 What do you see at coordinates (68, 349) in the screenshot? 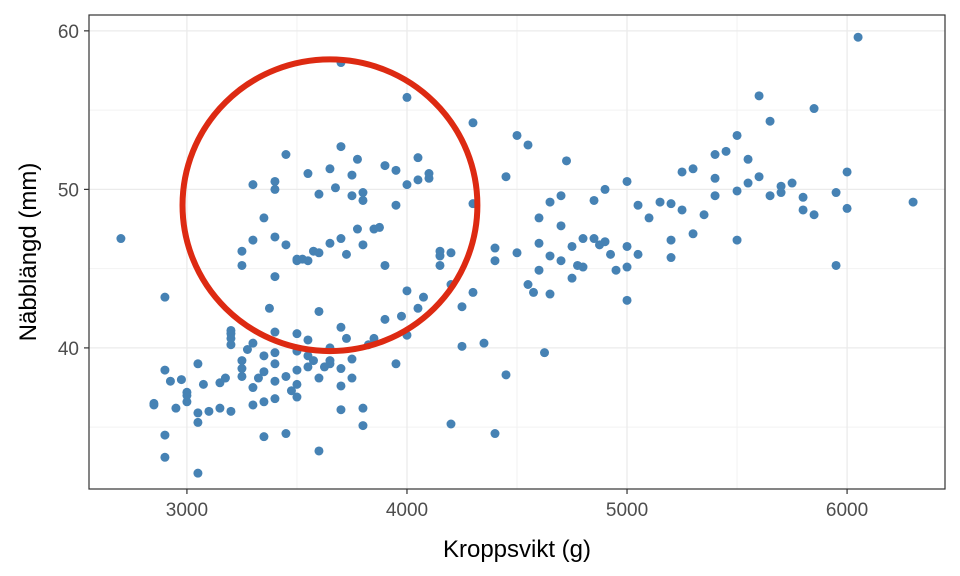
I see `y-tick-label: 40` at bounding box center [68, 349].